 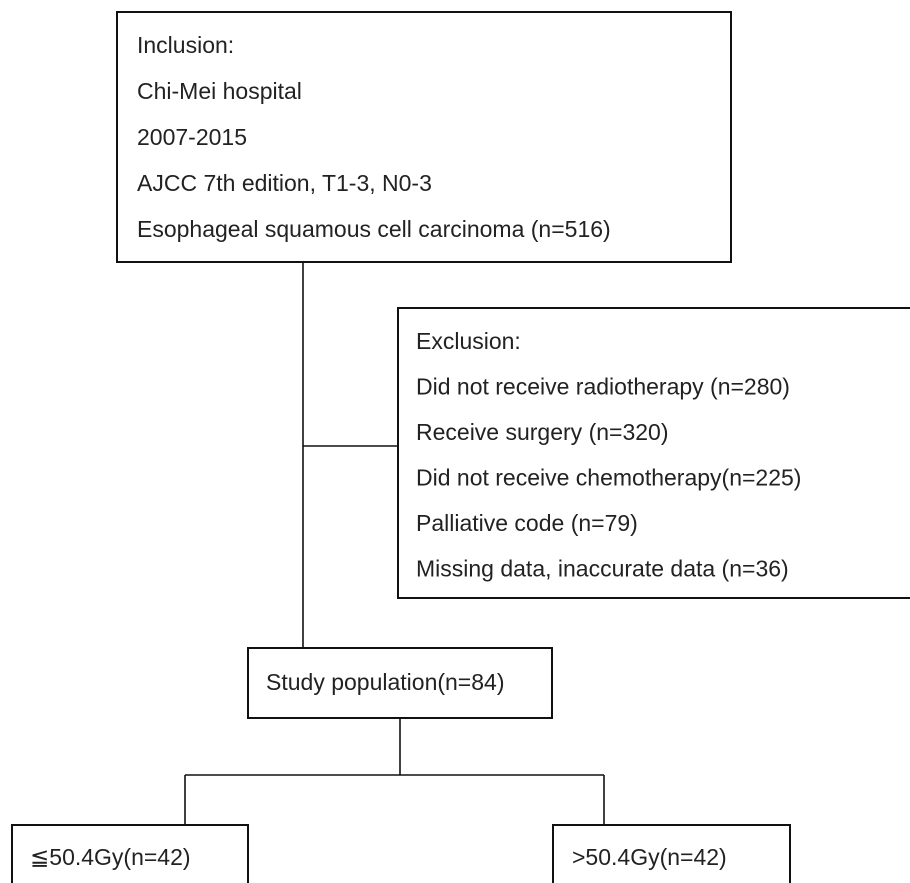 What do you see at coordinates (468, 341) in the screenshot?
I see `box-heading: Exclusion:` at bounding box center [468, 341].